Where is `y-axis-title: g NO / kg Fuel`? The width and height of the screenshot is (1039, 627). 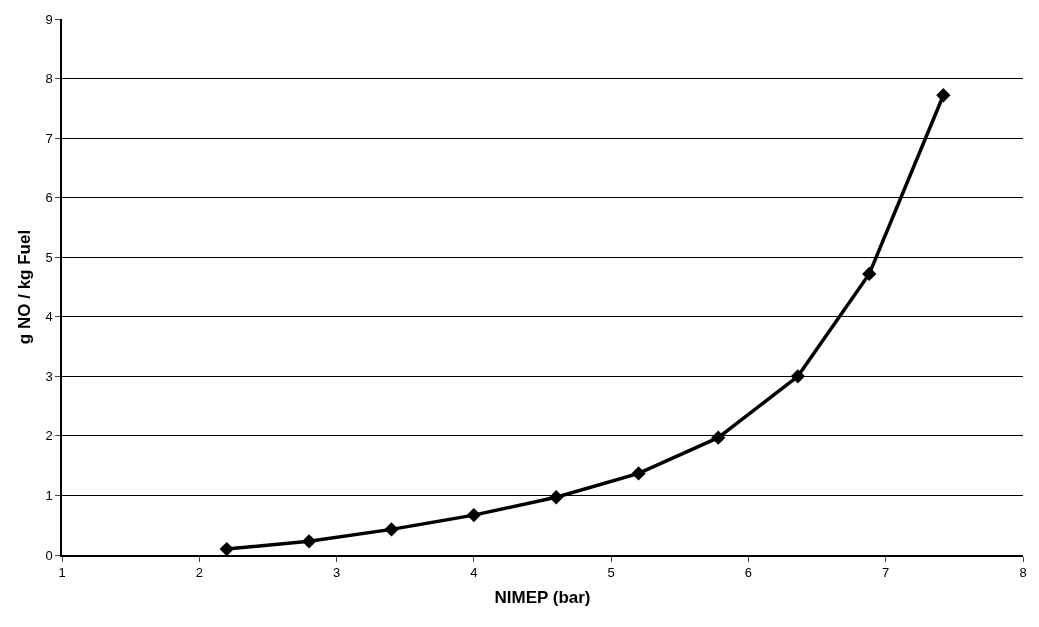 y-axis-title: g NO / kg Fuel is located at coordinates (25, 287).